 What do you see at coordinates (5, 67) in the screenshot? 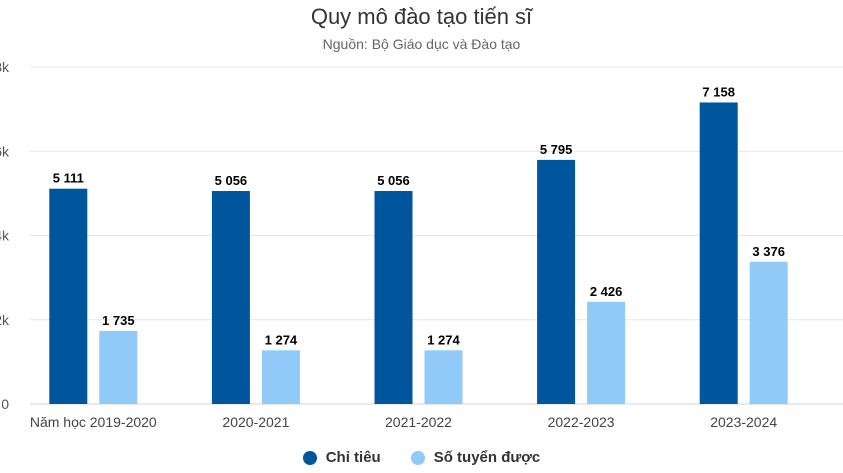
I see `y-tick-label: 8k` at bounding box center [5, 67].